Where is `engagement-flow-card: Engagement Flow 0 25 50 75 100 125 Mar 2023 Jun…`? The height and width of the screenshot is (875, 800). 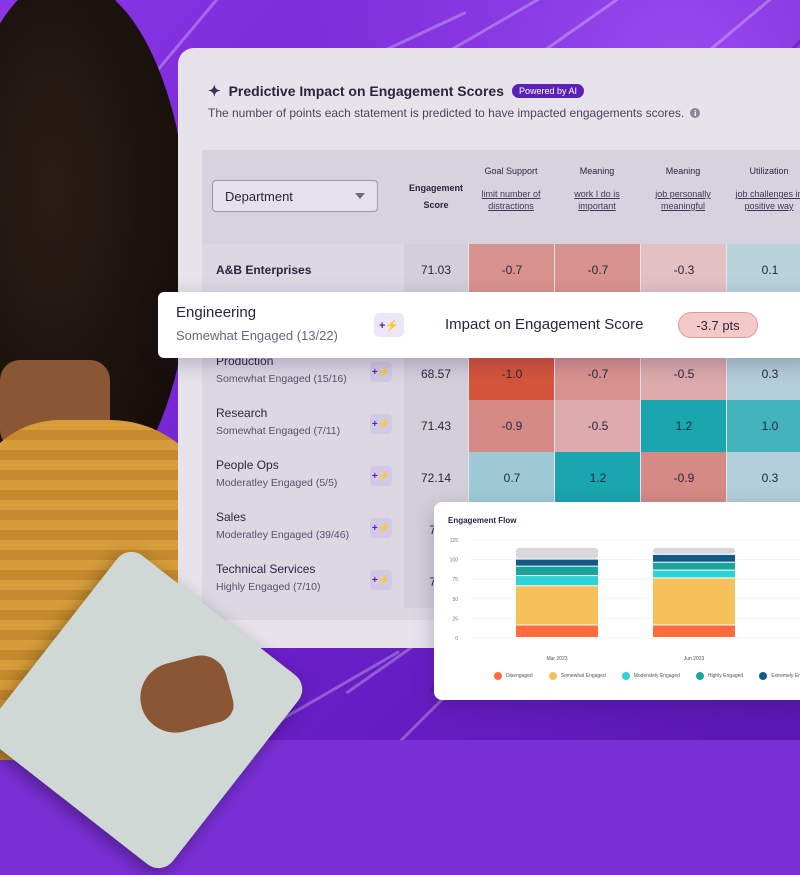 engagement-flow-card: Engagement Flow 0 25 50 75 100 125 Mar 2023 Jun… is located at coordinates (617, 601).